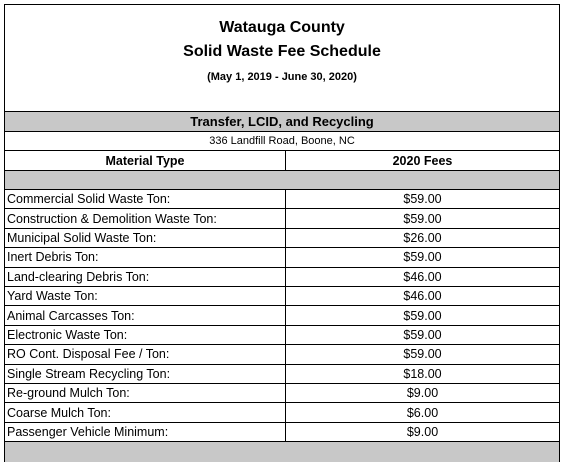 This screenshot has height=467, width=564. Describe the element at coordinates (89, 199) in the screenshot. I see `material-cell: Commercial Solid Waste Ton:` at that location.